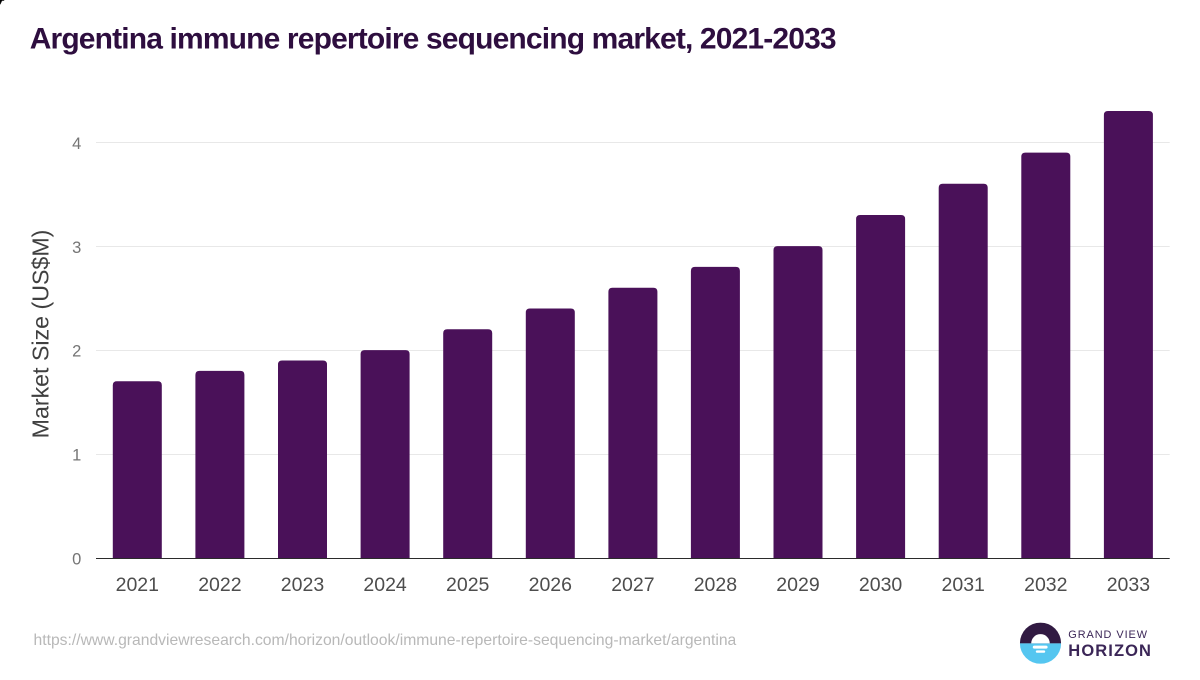 Image resolution: width=1200 pixels, height=680 pixels. Describe the element at coordinates (76, 248) in the screenshot. I see `svg-text: 3` at that location.